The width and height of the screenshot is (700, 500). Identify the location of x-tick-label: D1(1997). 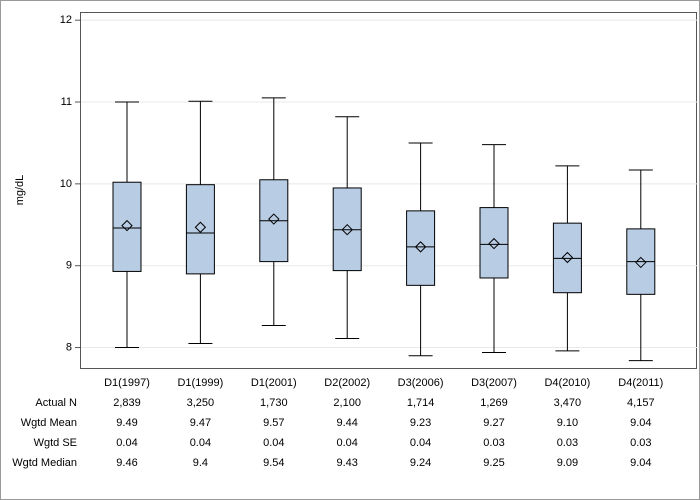
(127, 383).